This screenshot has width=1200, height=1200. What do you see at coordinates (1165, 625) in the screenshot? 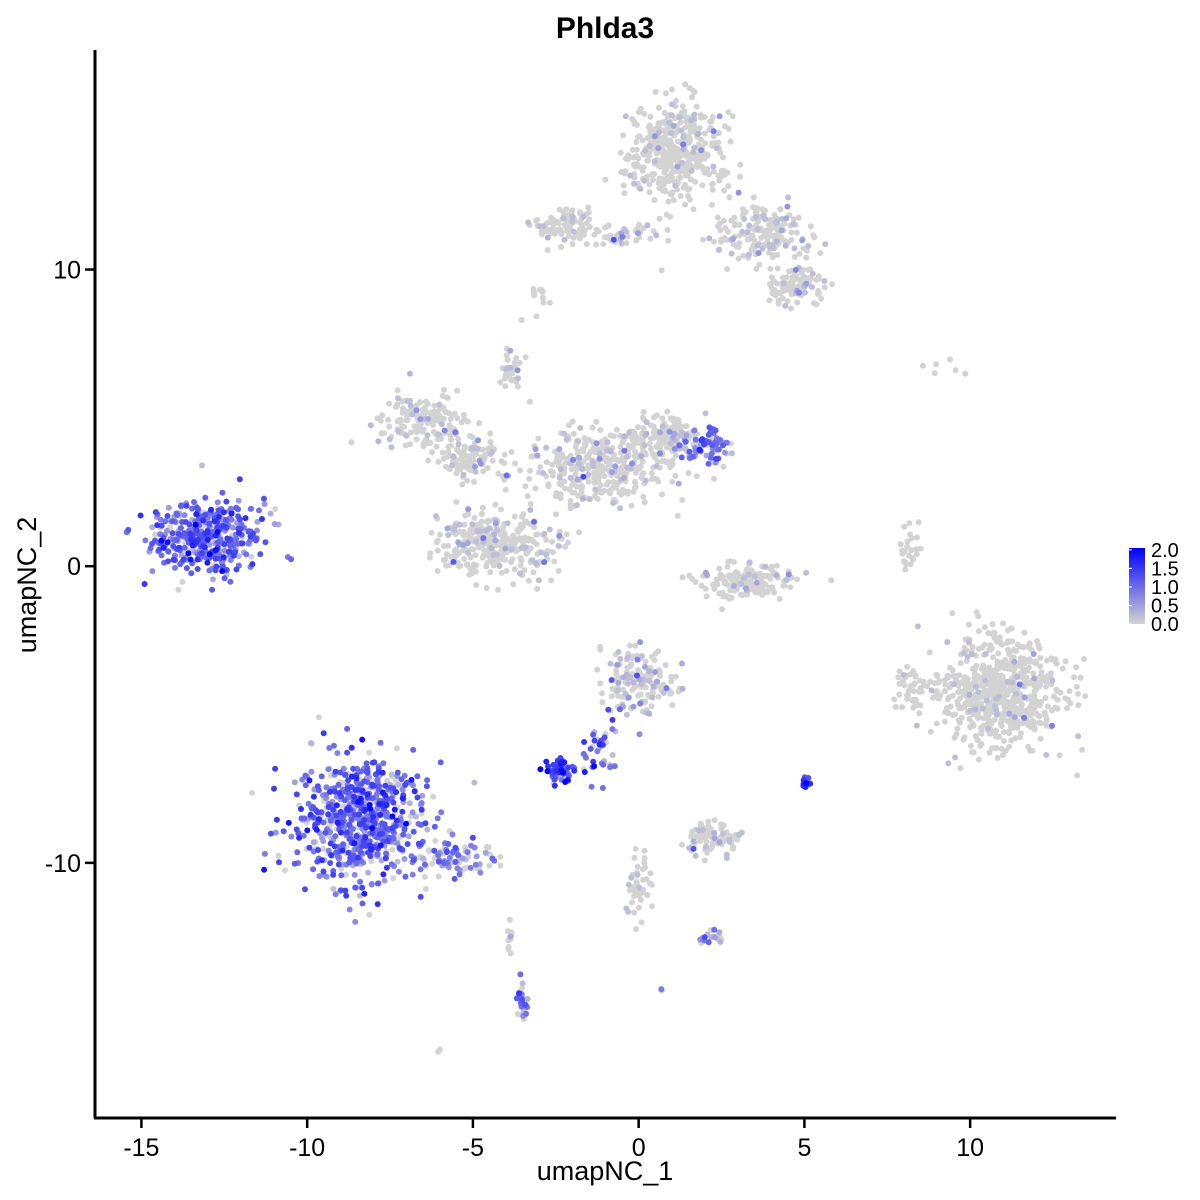
I see `colorbar-label: 0.0` at bounding box center [1165, 625].